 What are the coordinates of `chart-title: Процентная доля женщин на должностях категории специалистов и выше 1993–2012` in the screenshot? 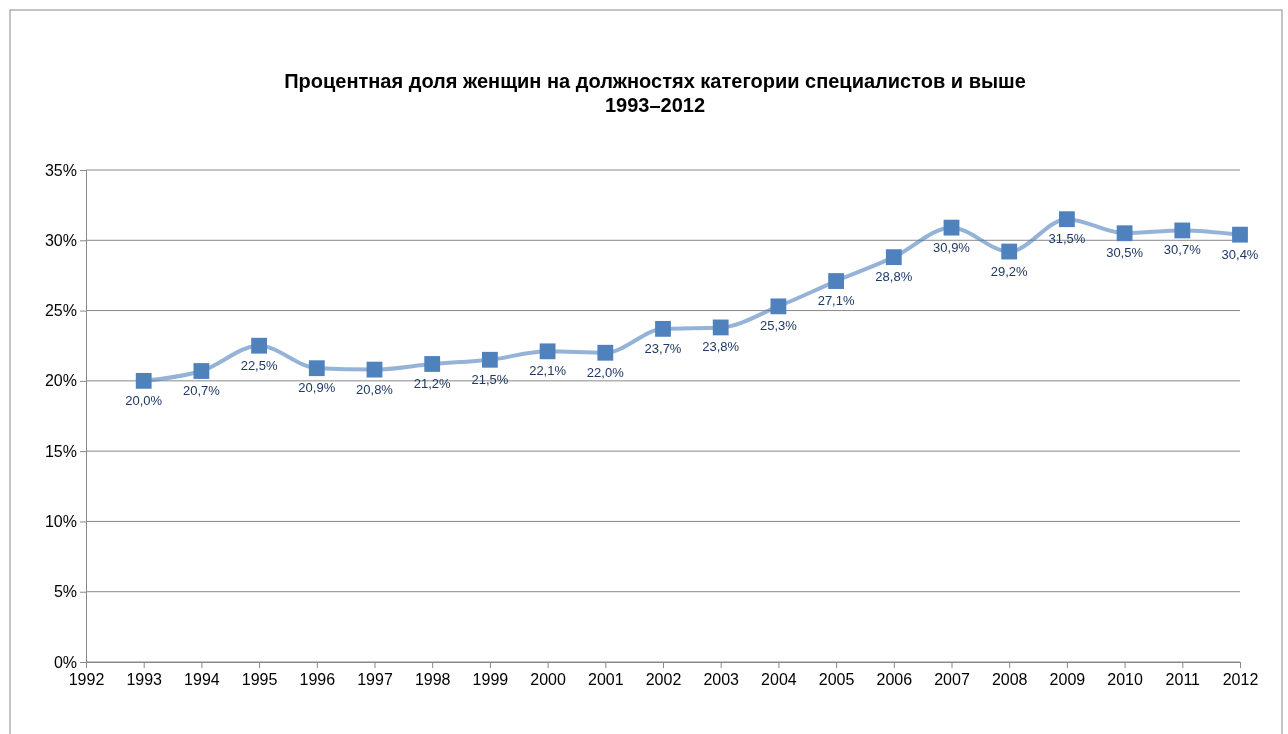 It's located at (655, 93).